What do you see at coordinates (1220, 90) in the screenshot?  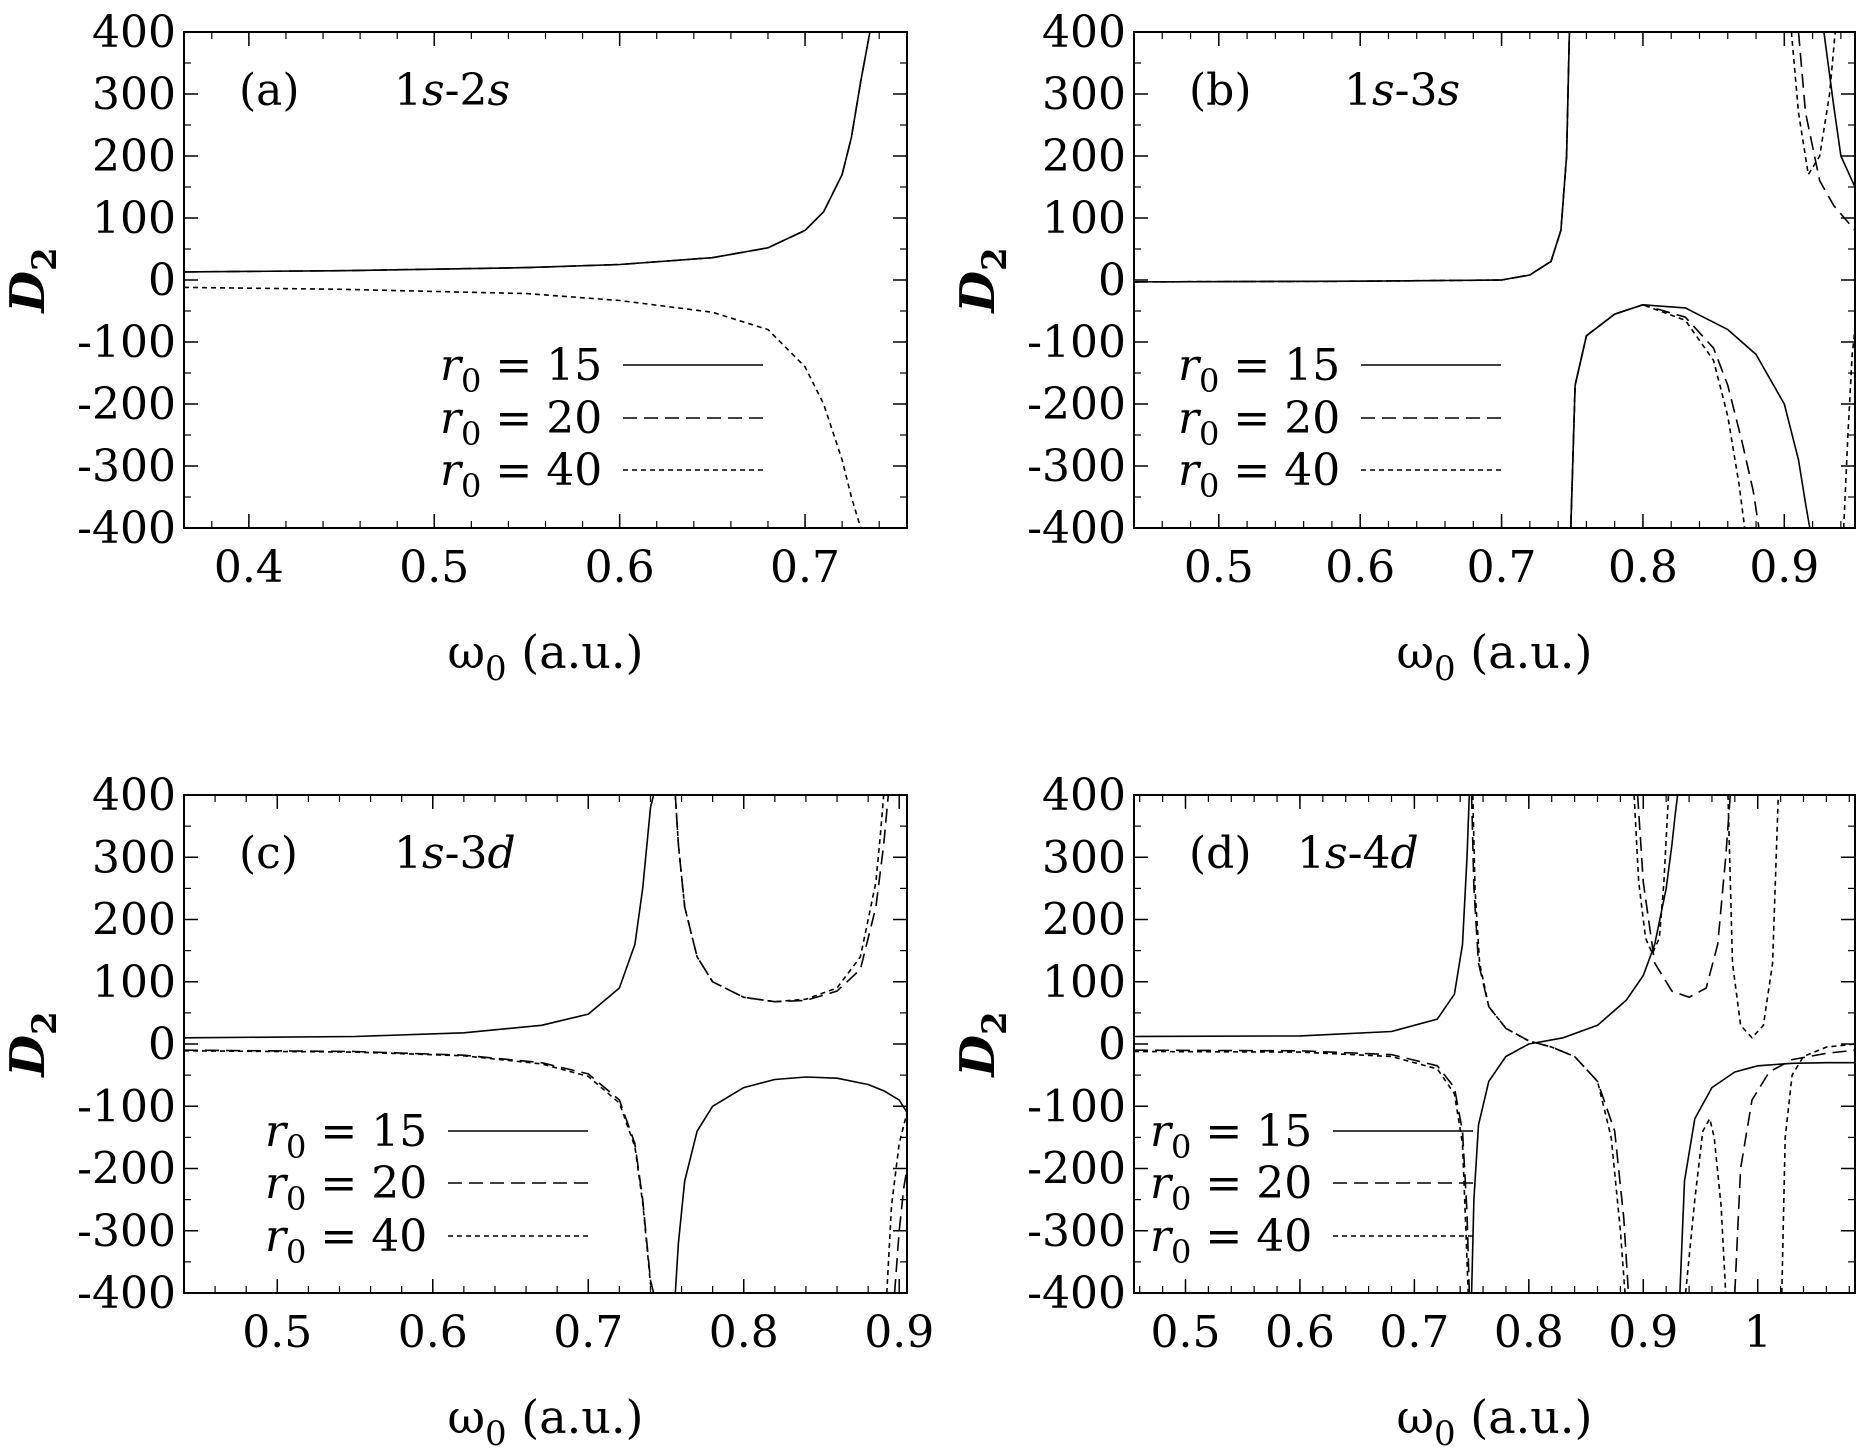 I see `panel-label: (b)` at bounding box center [1220, 90].